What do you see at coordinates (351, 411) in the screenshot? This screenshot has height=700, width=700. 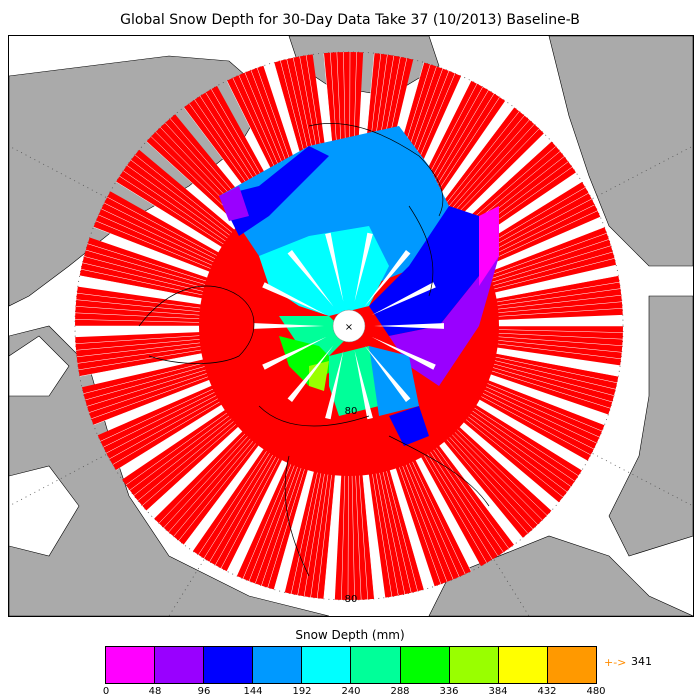 I see `latitude-label-top: 80` at bounding box center [351, 411].